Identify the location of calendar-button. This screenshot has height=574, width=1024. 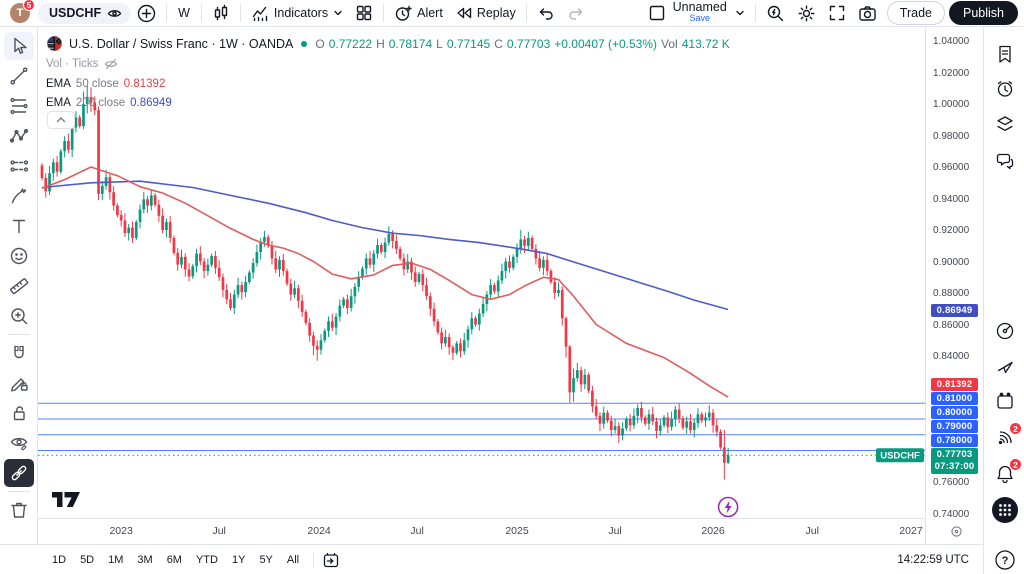
(1005, 401).